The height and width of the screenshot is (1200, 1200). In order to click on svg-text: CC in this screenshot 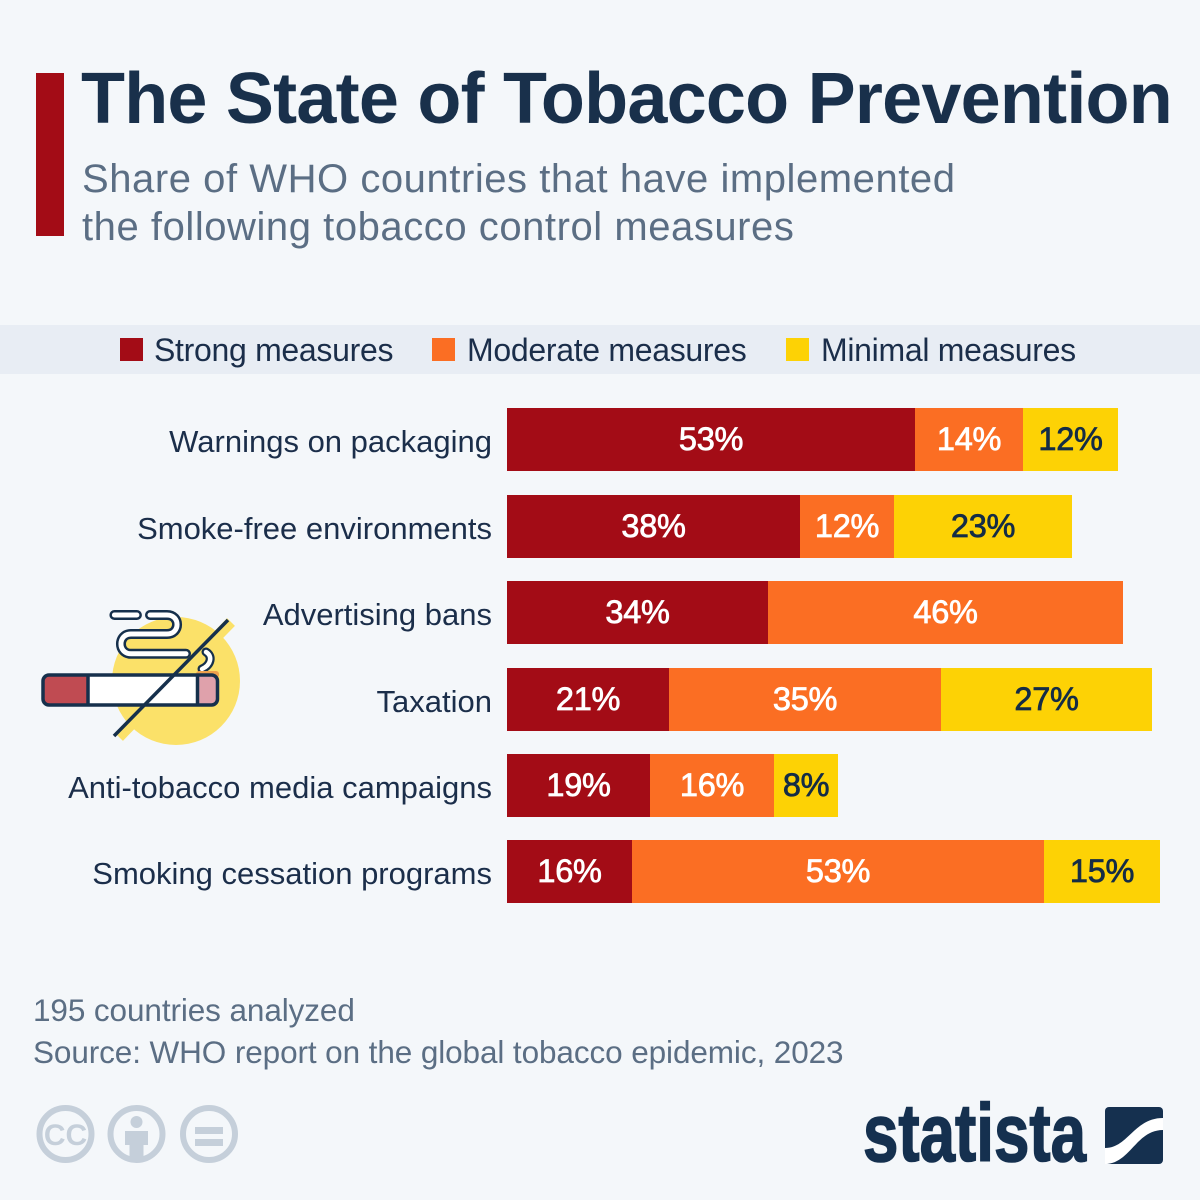, I will do `click(65, 1135)`.